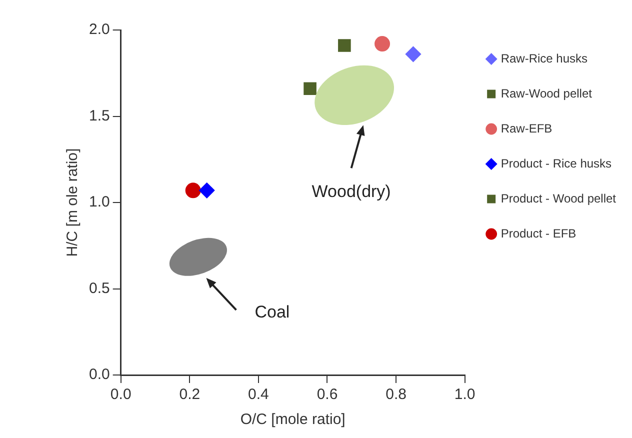 The image size is (632, 438). I want to click on annotation: Coal, so click(272, 312).